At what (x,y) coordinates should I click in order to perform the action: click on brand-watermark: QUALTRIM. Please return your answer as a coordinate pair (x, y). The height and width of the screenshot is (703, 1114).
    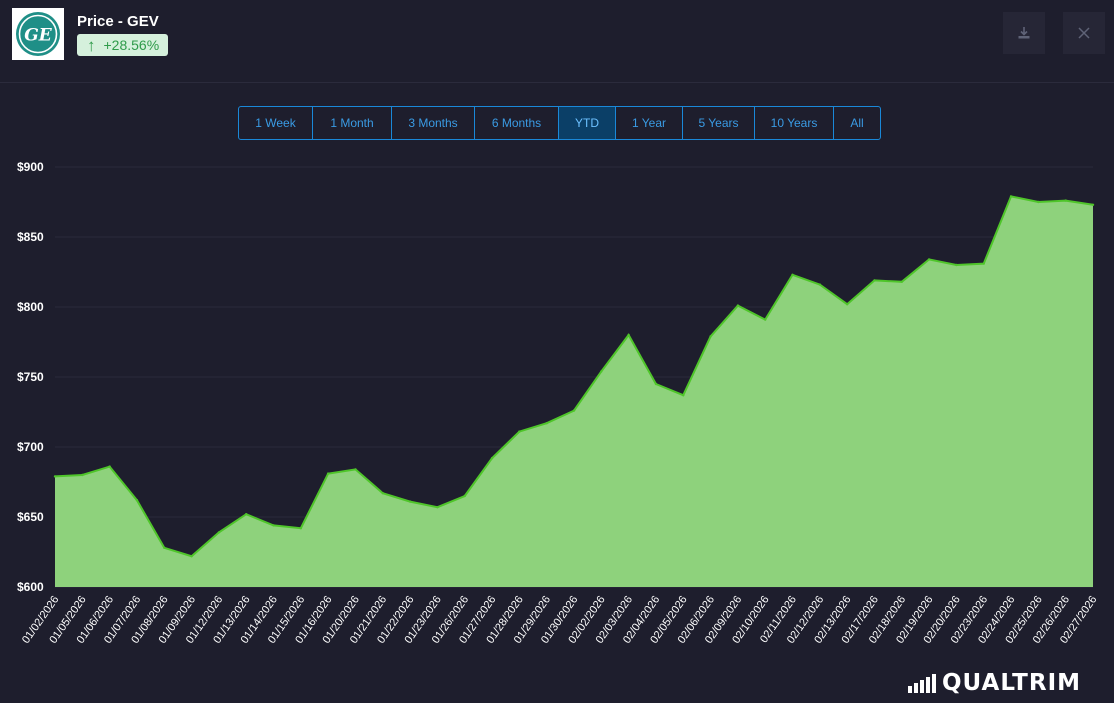
    Looking at the image, I should click on (994, 683).